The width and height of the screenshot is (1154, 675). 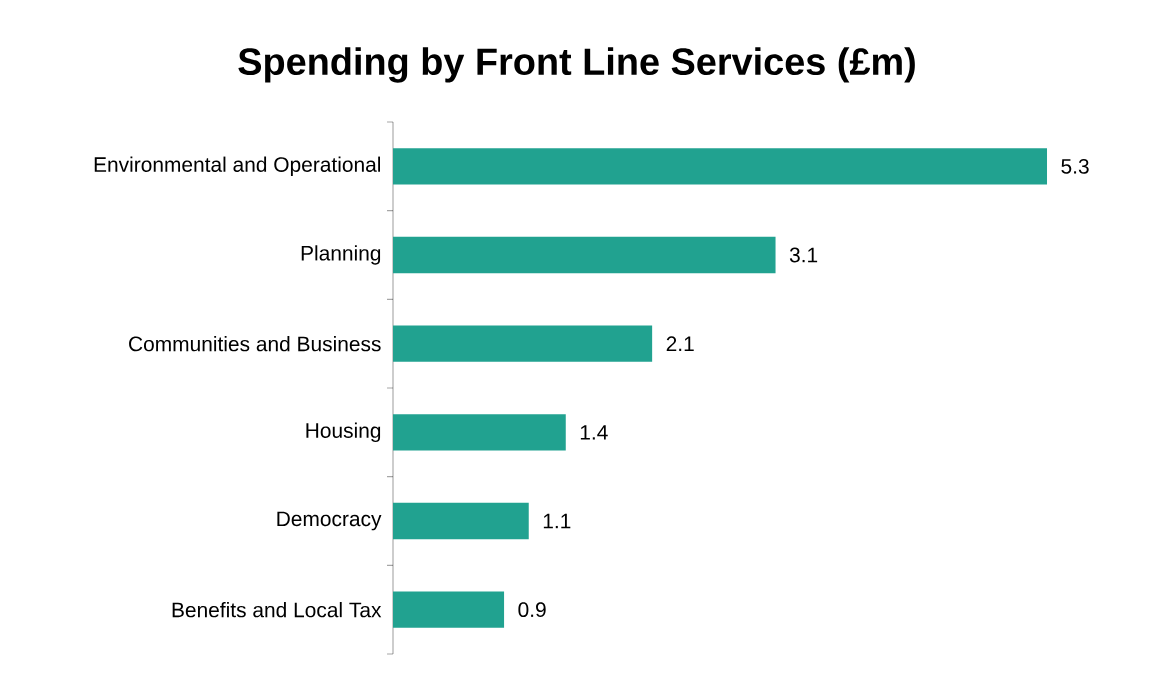 What do you see at coordinates (576, 65) in the screenshot?
I see `chart-title: Spending by Front Line Services (£m)` at bounding box center [576, 65].